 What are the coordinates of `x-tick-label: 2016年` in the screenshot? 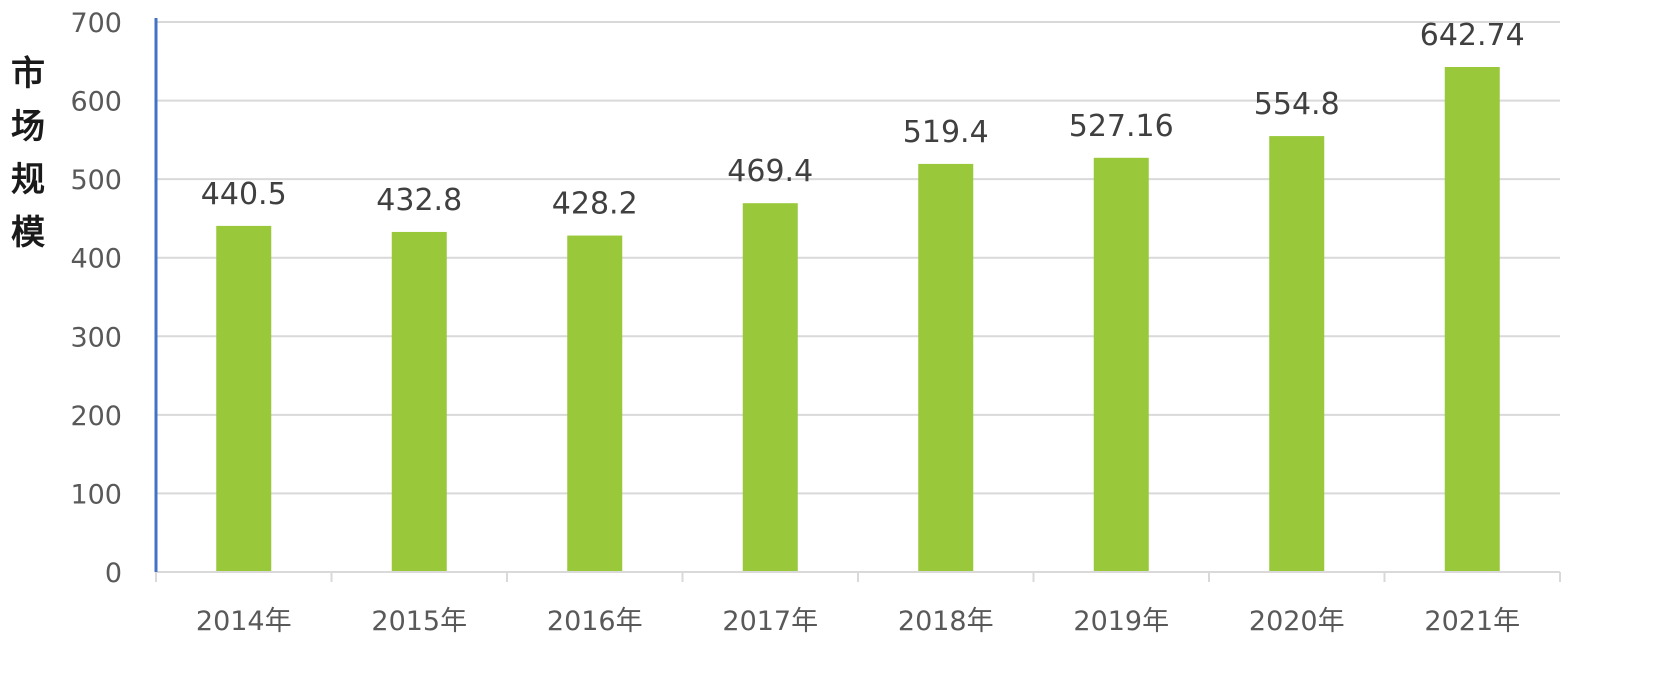 It's located at (595, 621).